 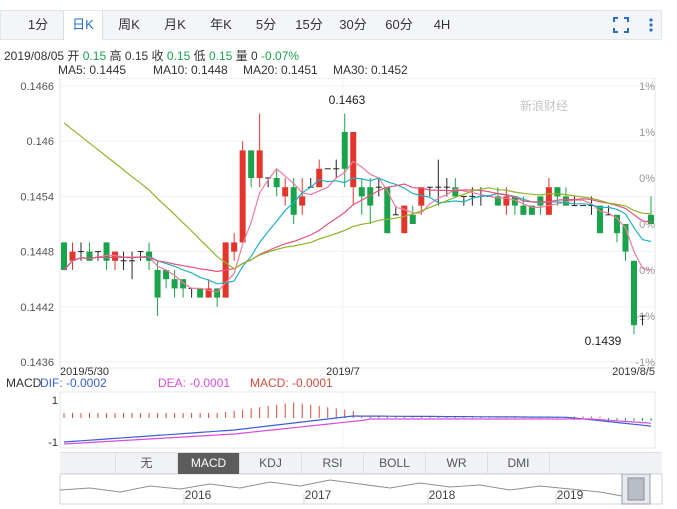 I want to click on indicator-tab-6: DMI, so click(x=519, y=463).